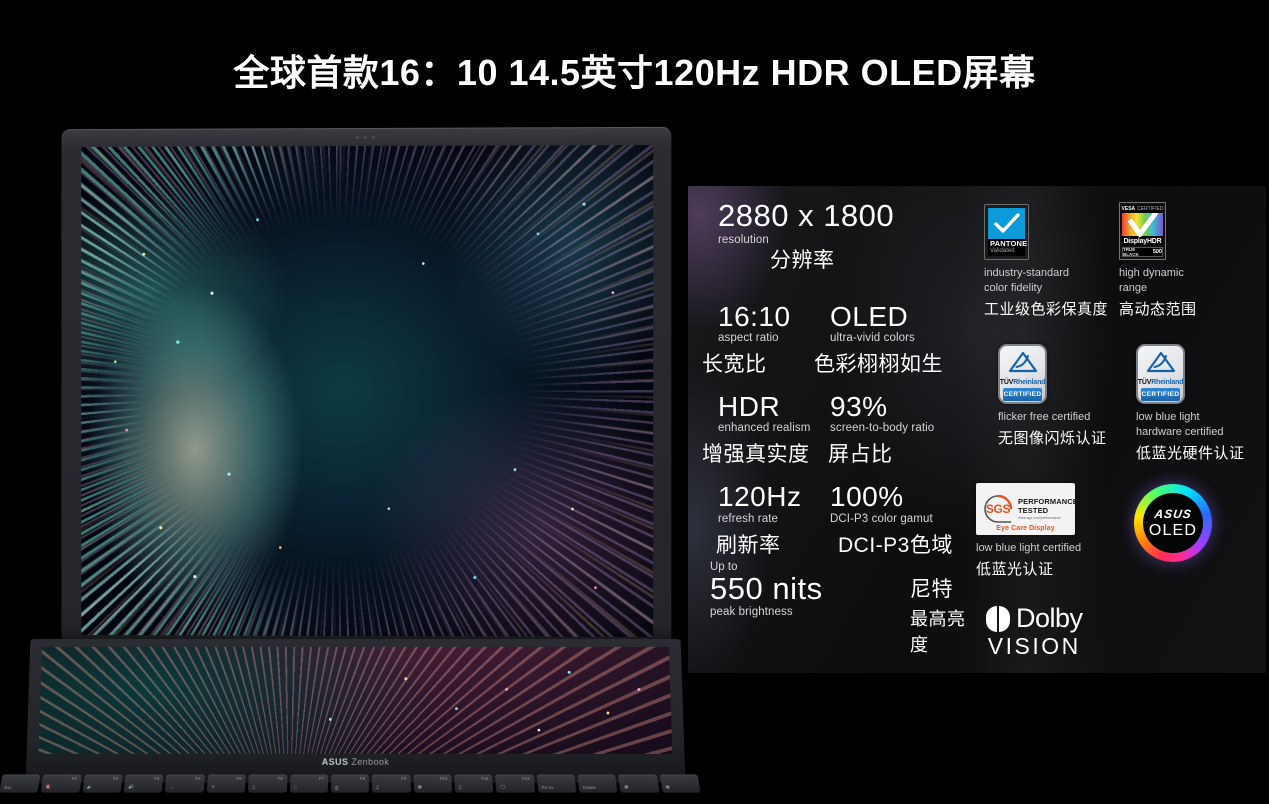 The image size is (1269, 804). I want to click on key-print-screen: Prt Sc, so click(556, 783).